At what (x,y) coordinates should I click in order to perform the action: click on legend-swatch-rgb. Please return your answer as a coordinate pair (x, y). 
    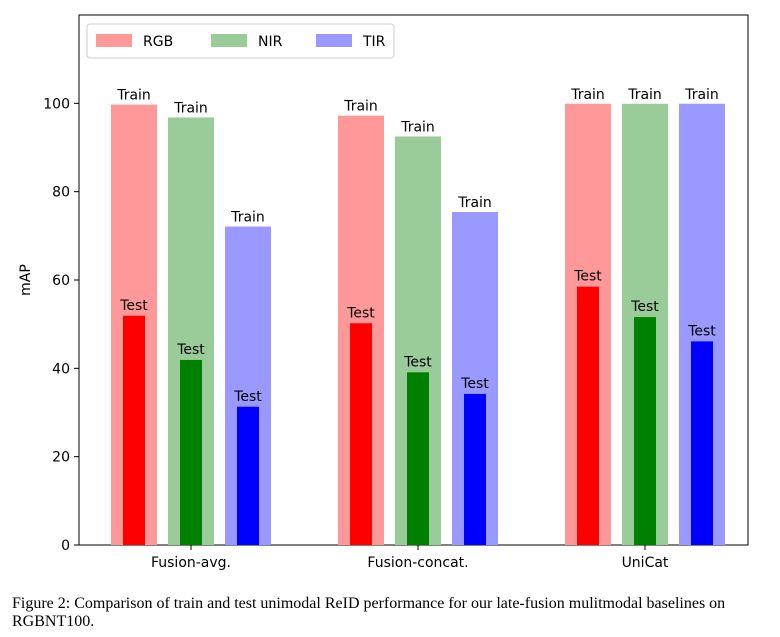
    Looking at the image, I should click on (114, 40).